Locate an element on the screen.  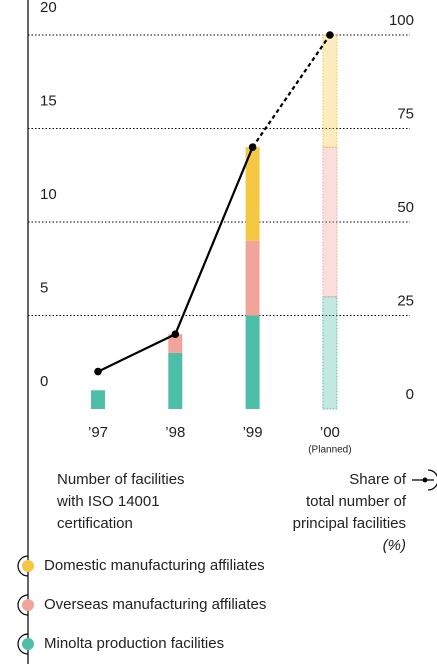
bar-outline is located at coordinates (330, 353).